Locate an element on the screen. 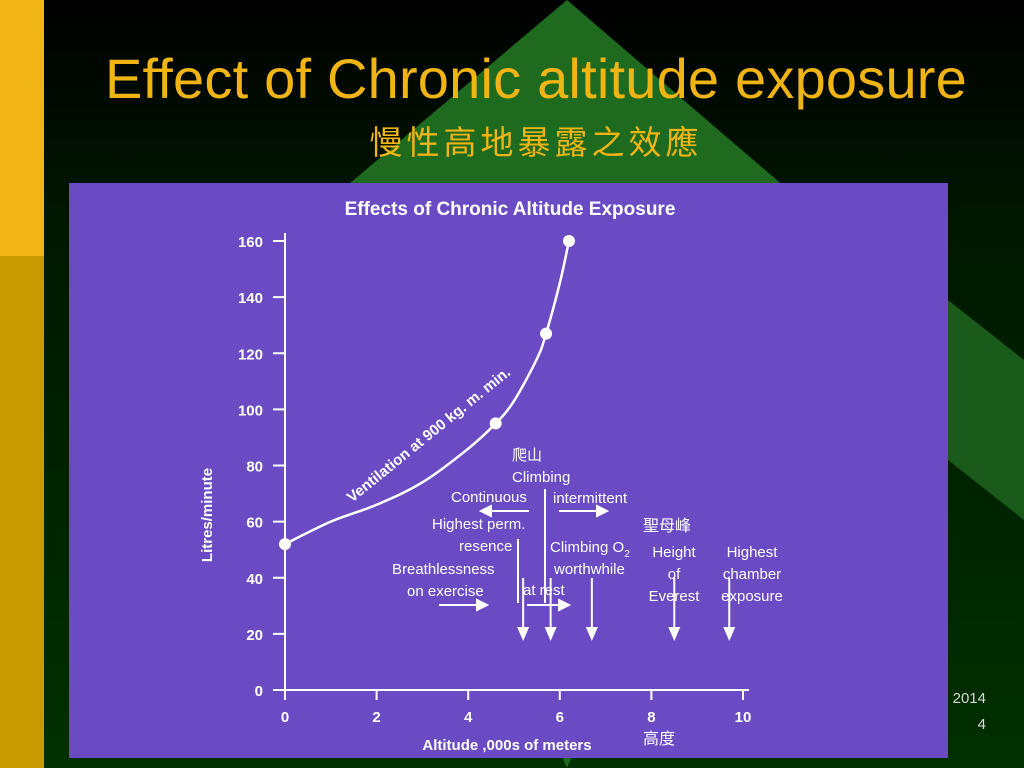 This screenshot has height=768, width=1024. y-tick-label: 100 is located at coordinates (250, 410).